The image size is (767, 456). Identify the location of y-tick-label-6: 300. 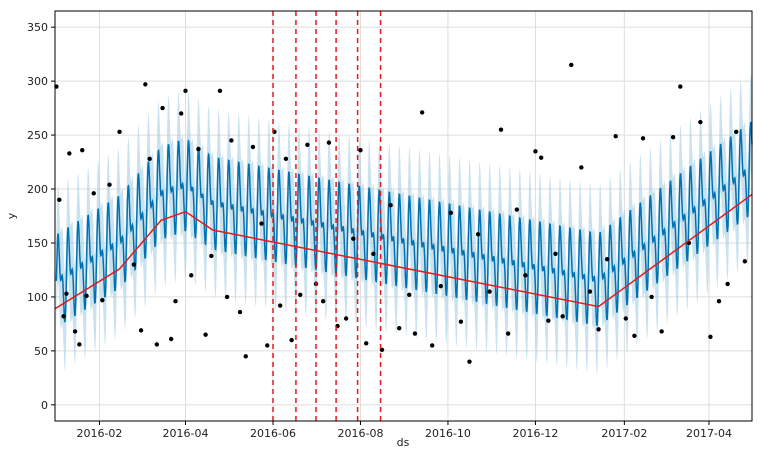
(37, 81).